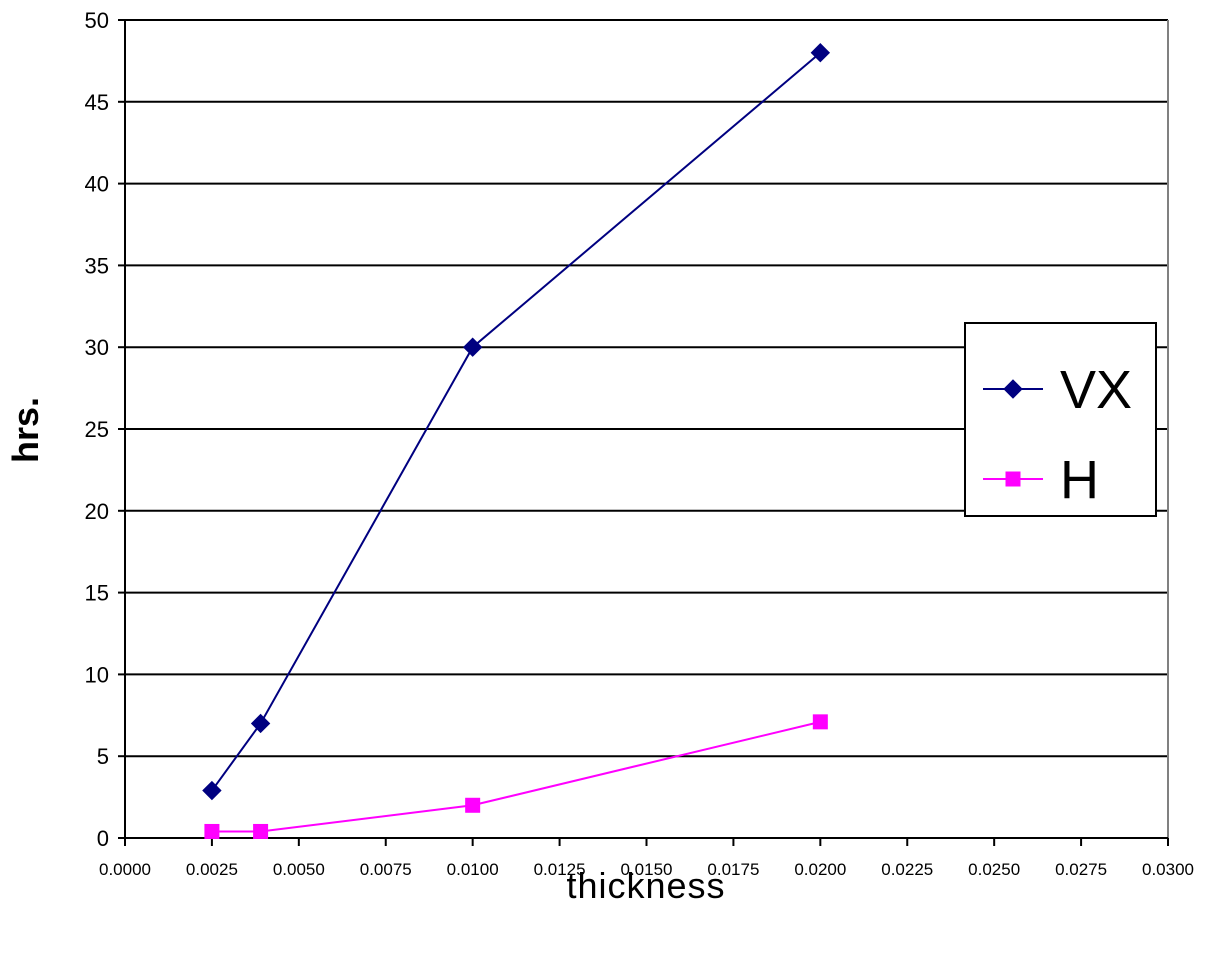 This screenshot has width=1222, height=968. Describe the element at coordinates (733, 869) in the screenshot. I see `x-tick-label: 0.0175` at that location.